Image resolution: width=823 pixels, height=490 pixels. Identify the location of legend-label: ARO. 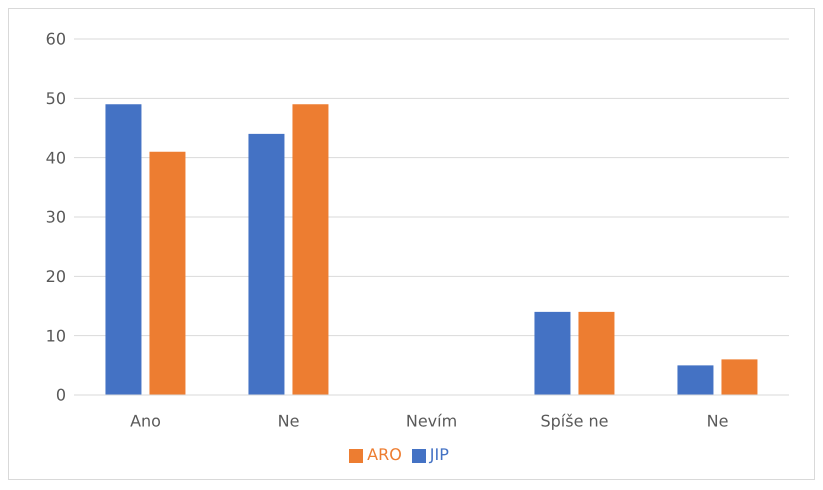
(384, 454).